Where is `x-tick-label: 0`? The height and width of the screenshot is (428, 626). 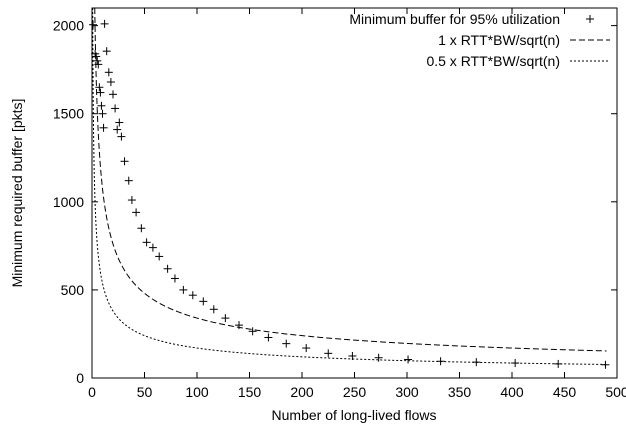
x-tick-label: 0 is located at coordinates (92, 392).